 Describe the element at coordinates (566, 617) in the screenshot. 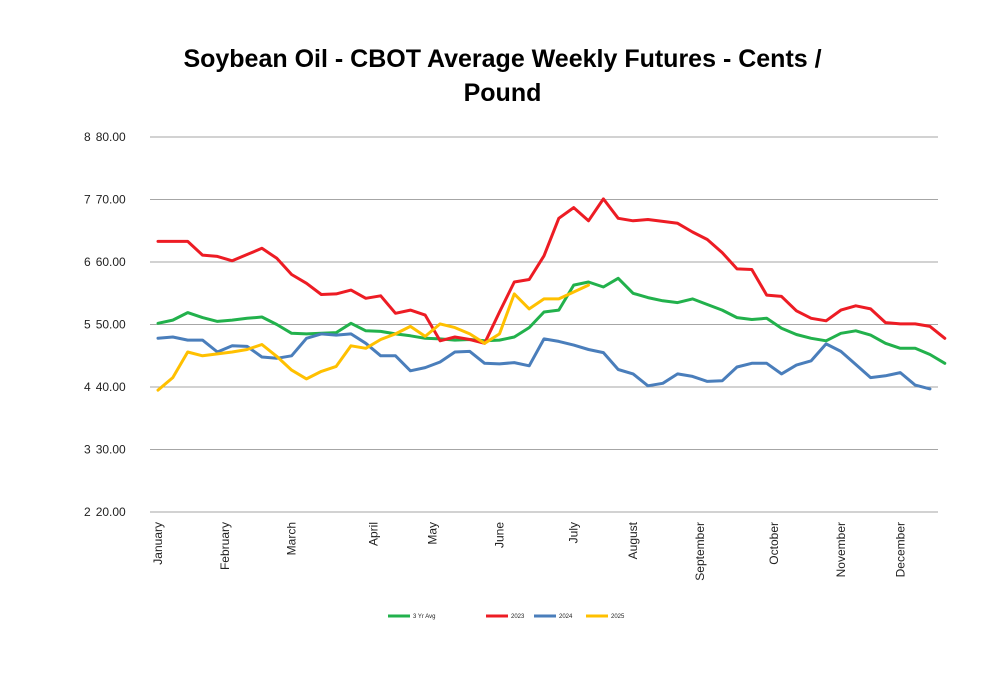

I see `legend-label: 2024` at that location.